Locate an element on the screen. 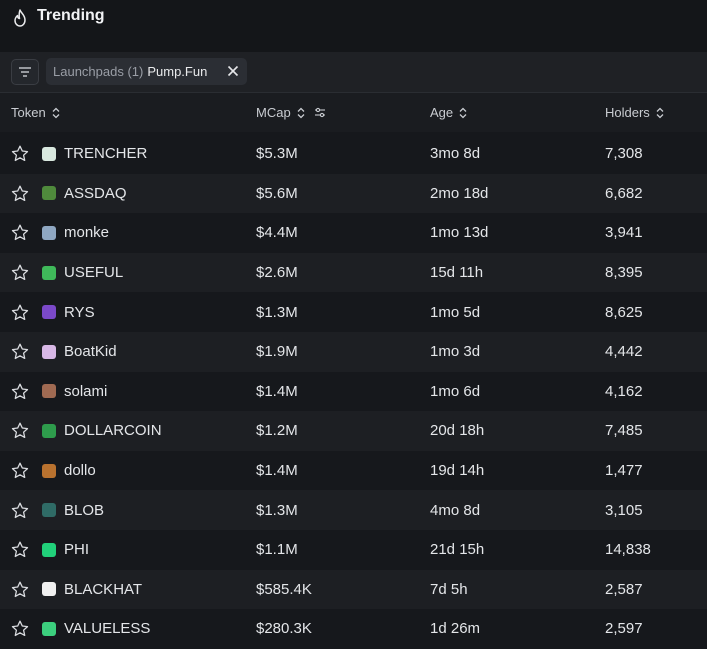  mcap-value: $1.1M is located at coordinates (277, 550).